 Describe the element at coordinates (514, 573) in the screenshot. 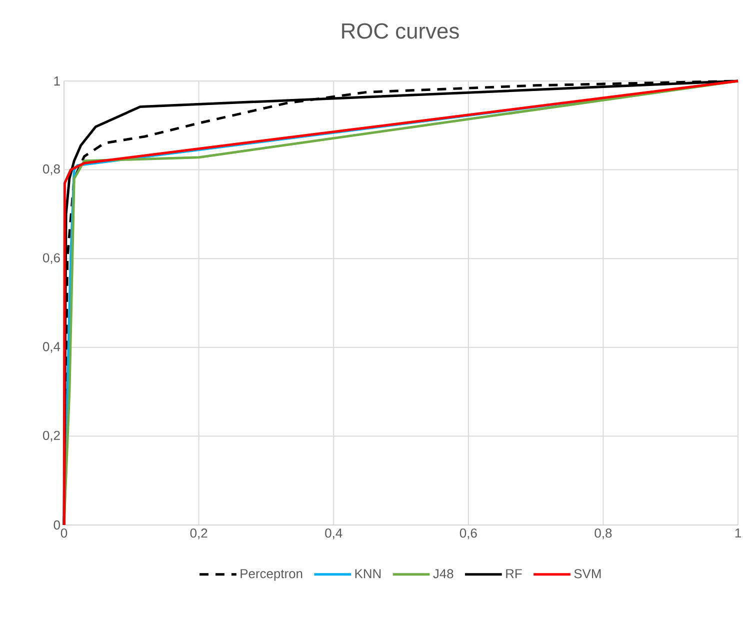

I see `legend-label: RF` at that location.